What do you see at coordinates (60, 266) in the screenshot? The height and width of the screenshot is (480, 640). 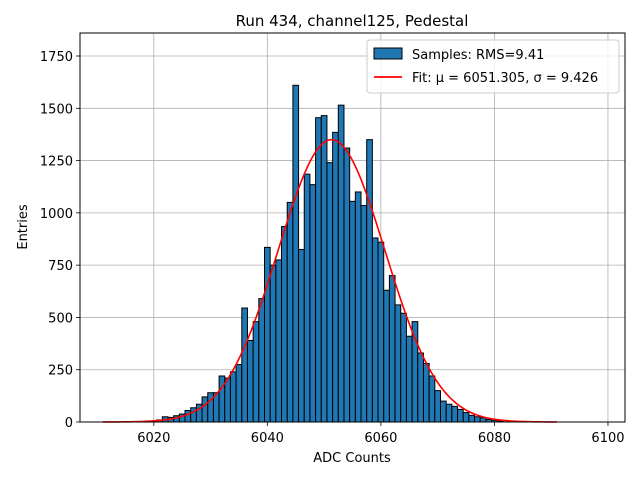 I see `y-tick-label: 750` at bounding box center [60, 266].